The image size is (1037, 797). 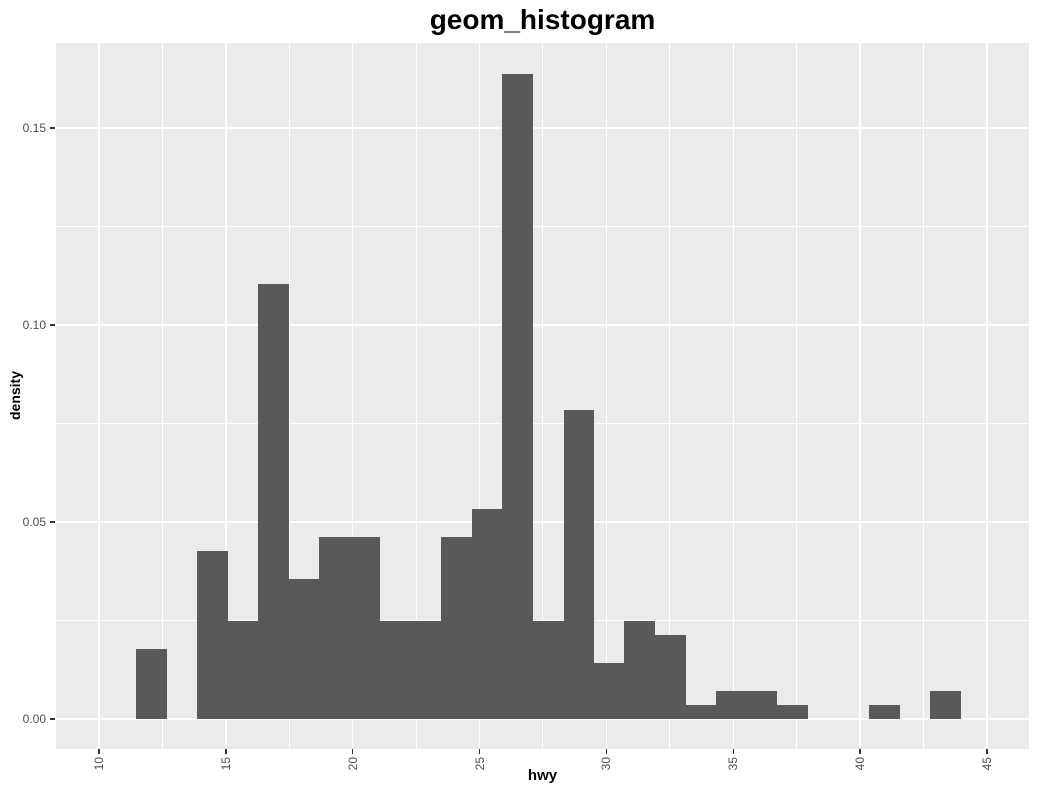 I want to click on y-axis-title-text: density, so click(x=15, y=396).